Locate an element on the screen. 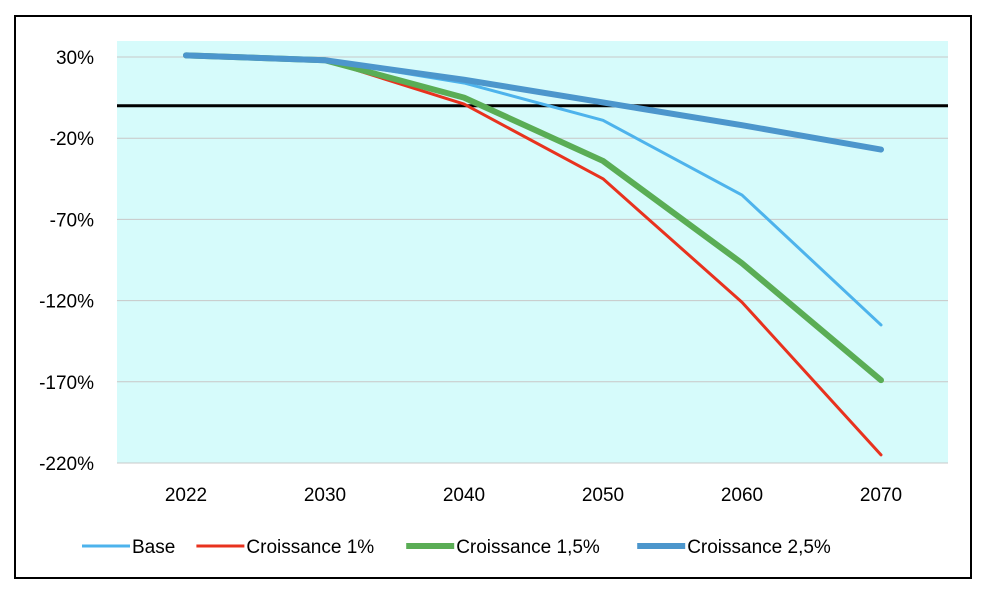  legend-label: Base is located at coordinates (153, 547).